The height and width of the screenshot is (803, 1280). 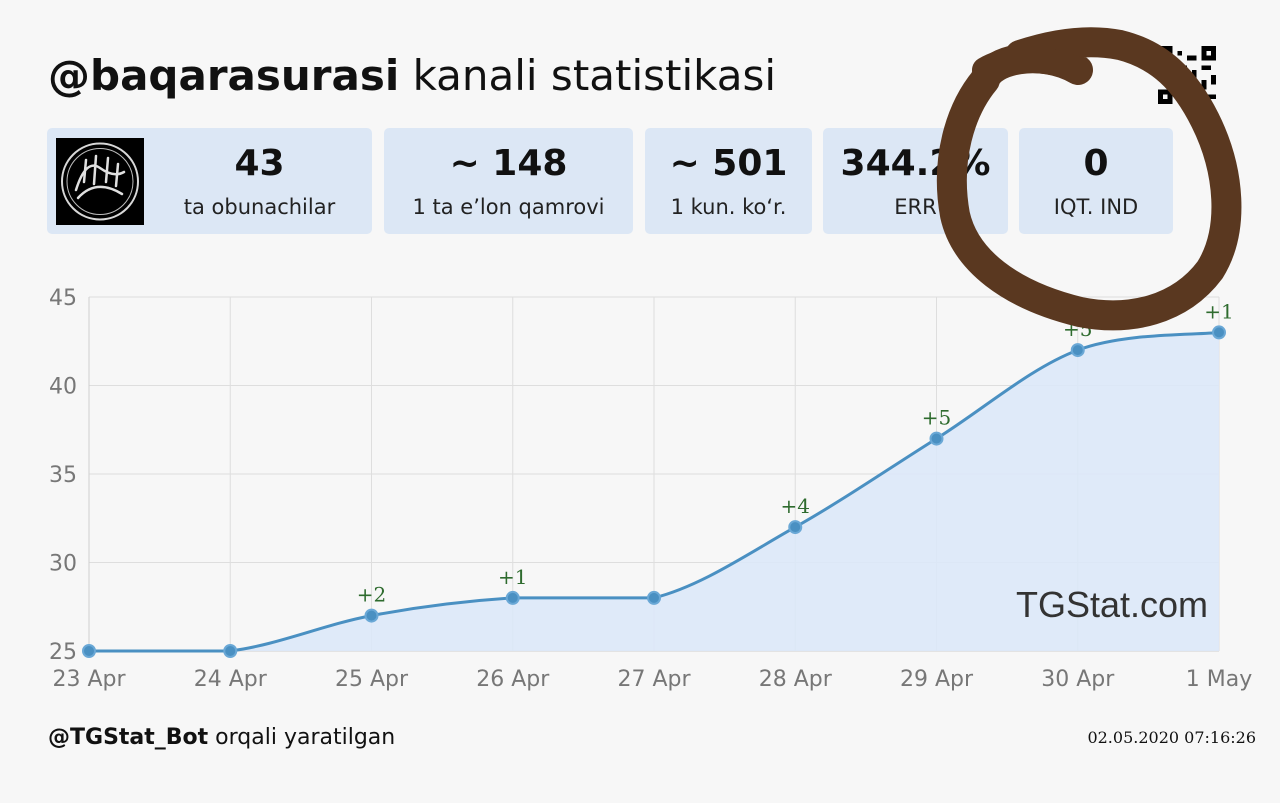 I want to click on x-tick-label: 28 Apr, so click(x=796, y=679).